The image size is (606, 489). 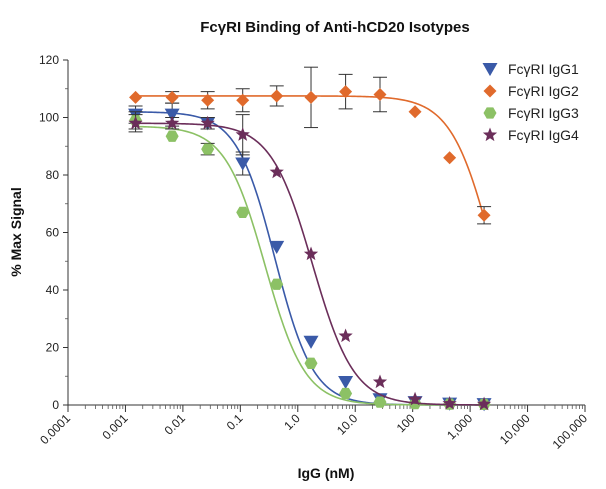 What do you see at coordinates (543, 135) in the screenshot?
I see `legend-label: FcγRI IgG4` at bounding box center [543, 135].